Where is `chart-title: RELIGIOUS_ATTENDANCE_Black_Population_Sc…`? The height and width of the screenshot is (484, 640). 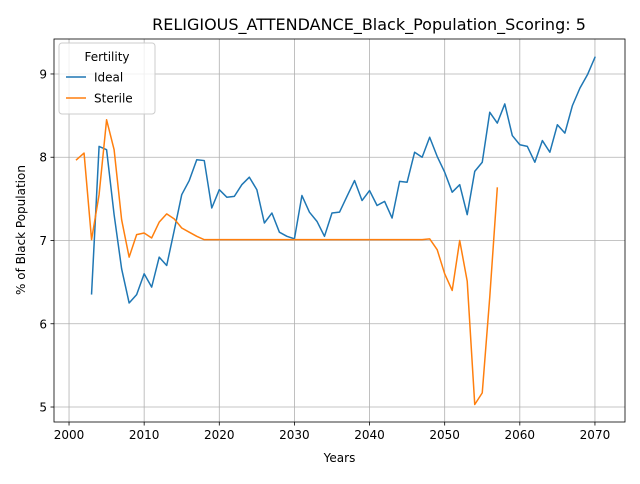 chart-title: RELIGIOUS_ATTENDANCE_Black_Population_Sc… is located at coordinates (369, 25).